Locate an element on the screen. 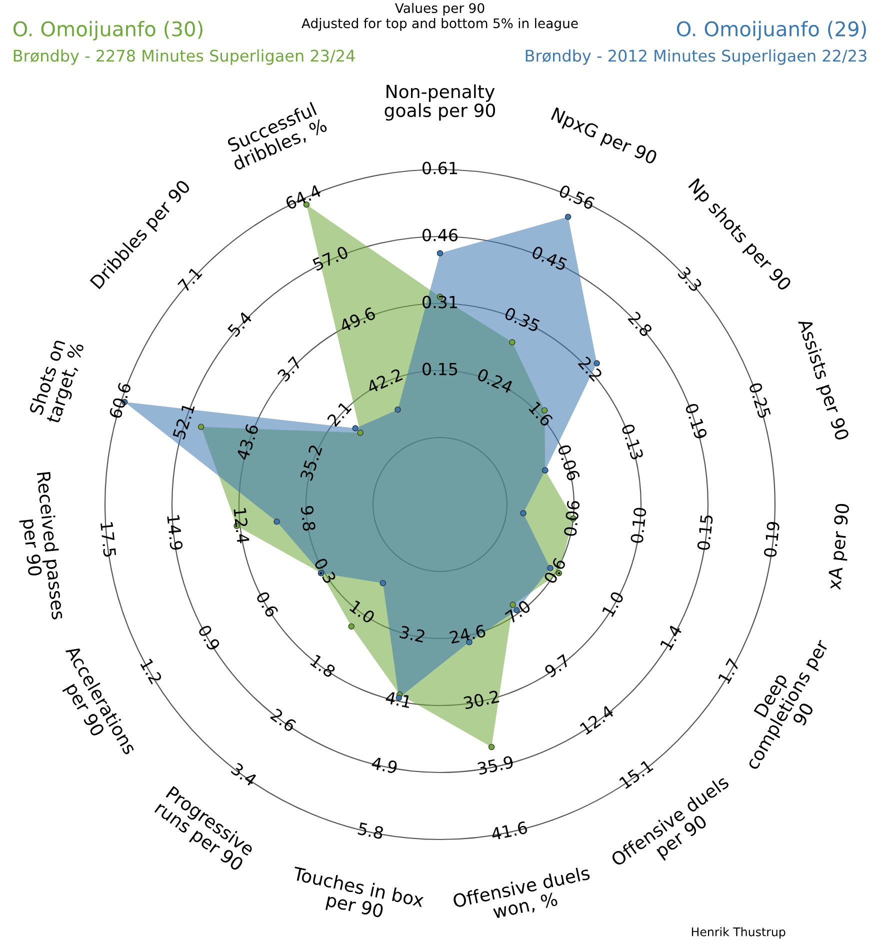 This screenshot has height=950, width=880. spoke-label: xA per 90 is located at coordinates (839, 546).